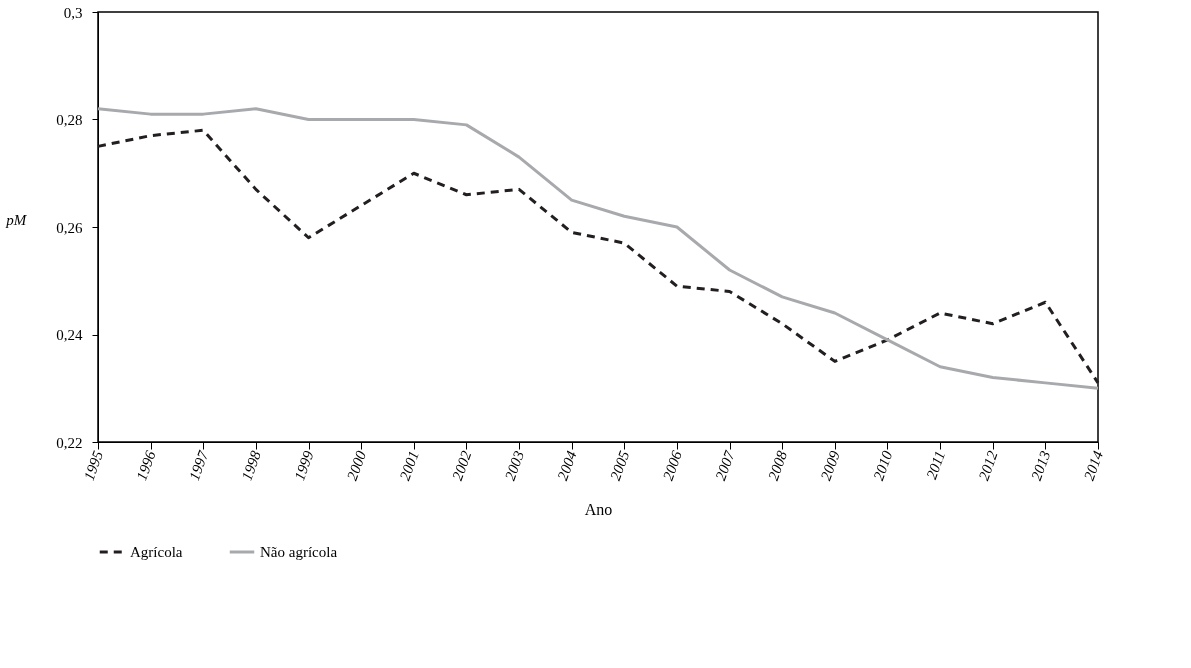 This screenshot has width=1191, height=668. I want to click on x-tick-label: 2007, so click(725, 465).